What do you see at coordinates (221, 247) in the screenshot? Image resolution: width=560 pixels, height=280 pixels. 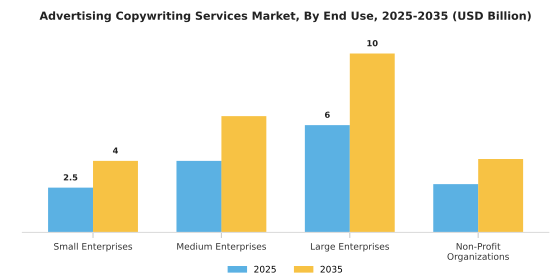 I see `x-tick-label: Medium Enterprises` at bounding box center [221, 247].